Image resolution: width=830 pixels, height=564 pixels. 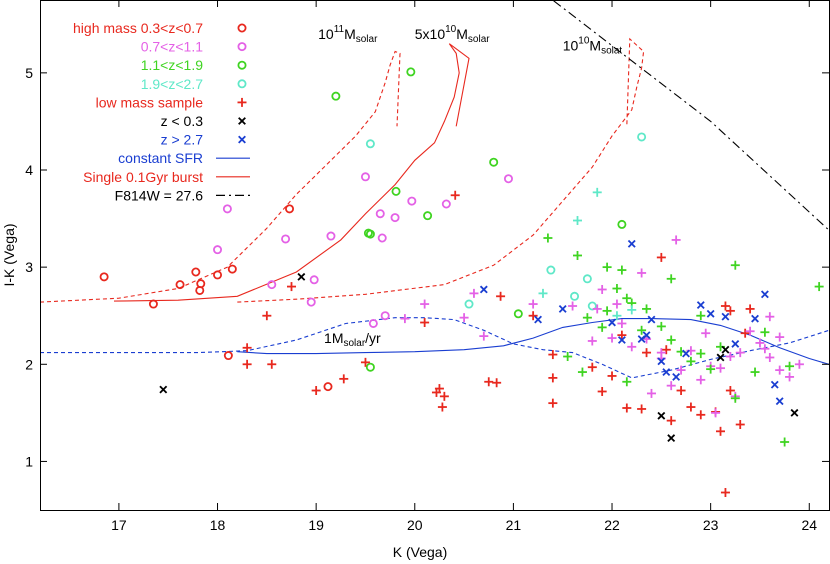 What do you see at coordinates (755, 318) in the screenshot?
I see `point-s9-15-b` at bounding box center [755, 318].